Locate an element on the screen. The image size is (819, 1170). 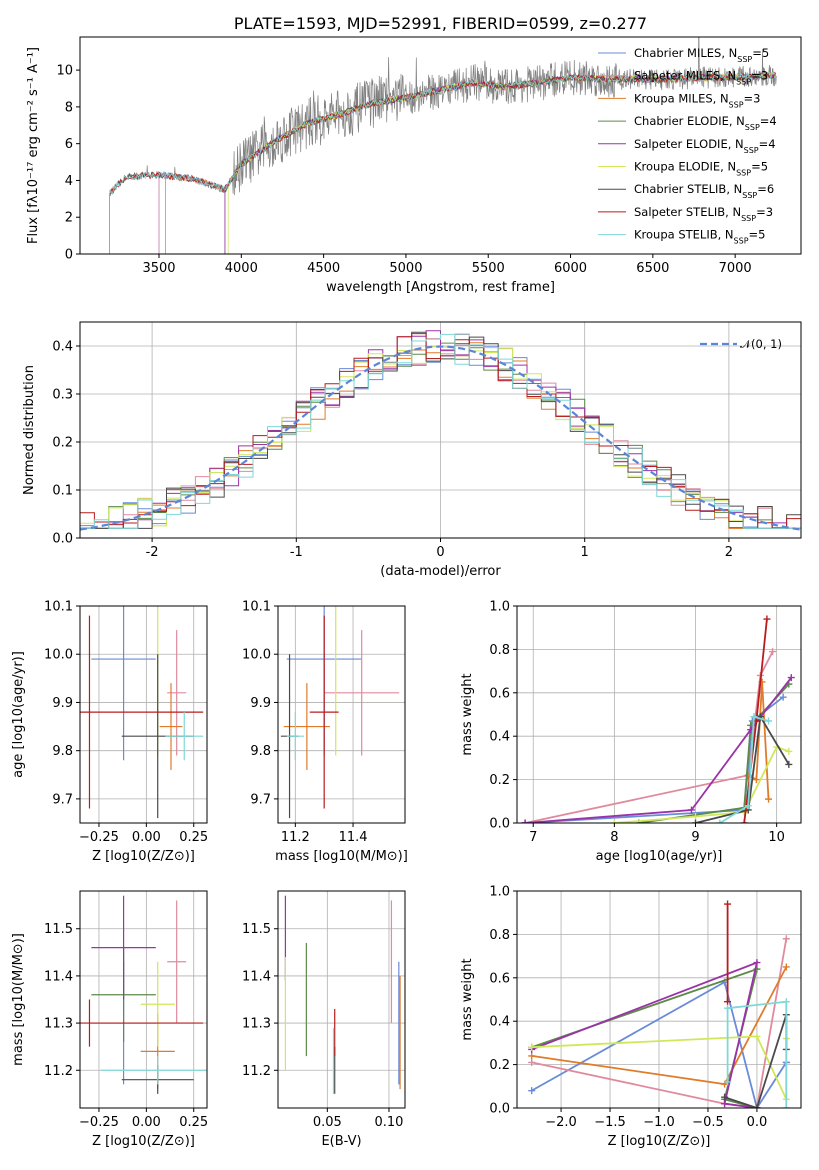
y-tick-label: 0.1 is located at coordinates (62, 491).